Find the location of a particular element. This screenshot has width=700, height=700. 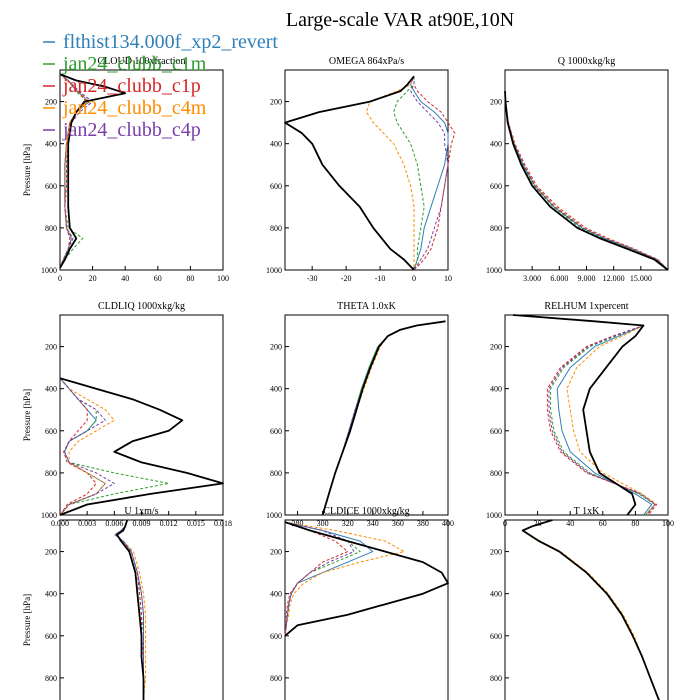

panel-title: CLDICE 1000xkg/kg is located at coordinates (366, 511).